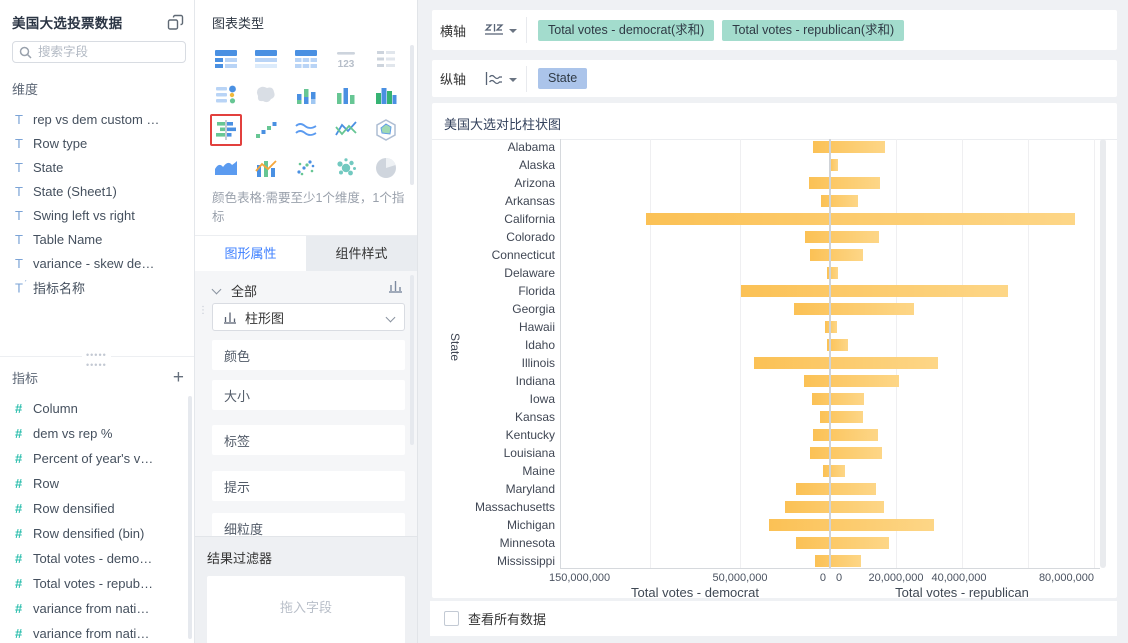  I want to click on measure-item: # dem vs rep %, so click(93, 433).